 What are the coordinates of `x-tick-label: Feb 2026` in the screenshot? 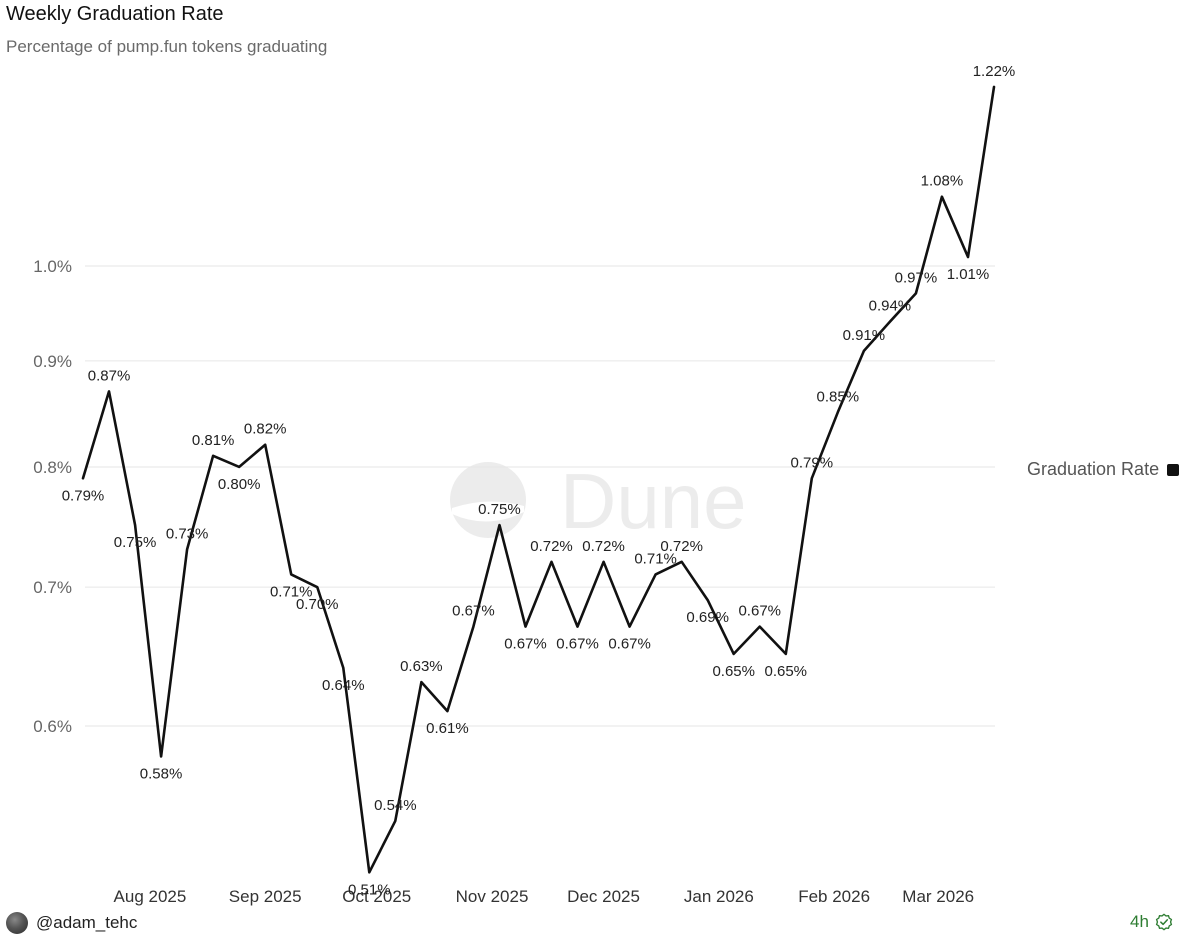 It's located at (834, 896).